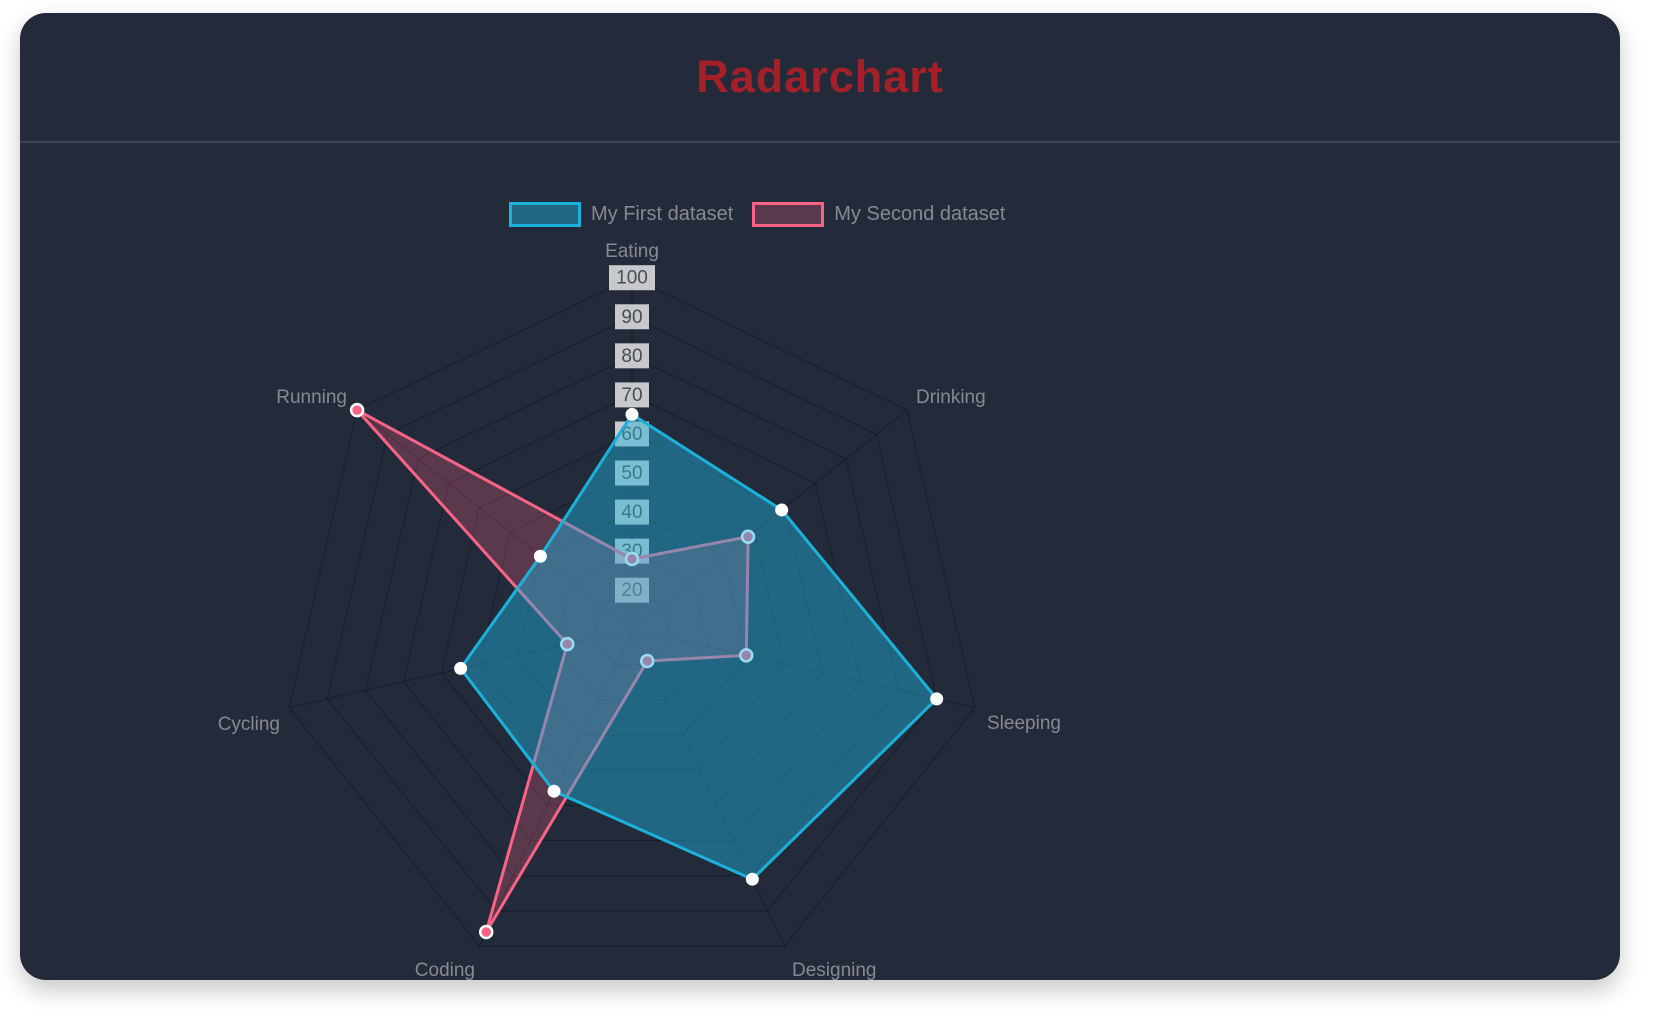  I want to click on dataset-my-first-dataset, so click(699, 646).